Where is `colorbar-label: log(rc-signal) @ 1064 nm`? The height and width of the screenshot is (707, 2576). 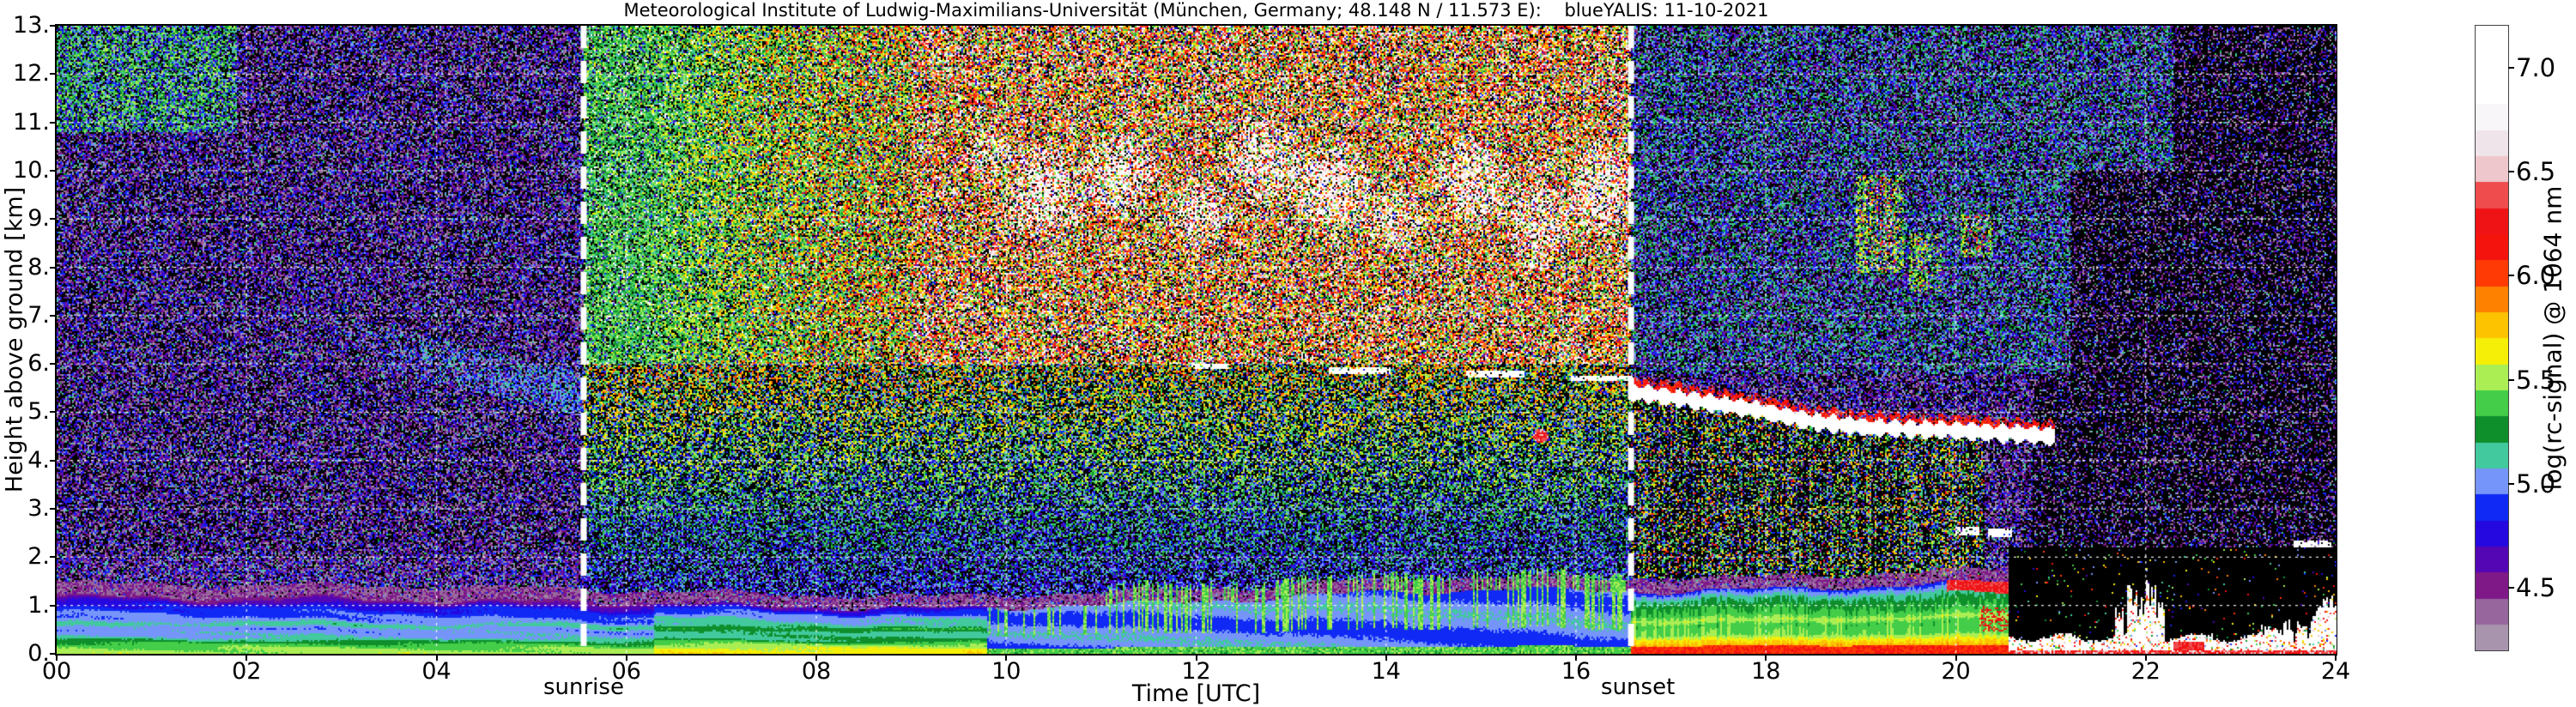
colorbar-label: log(rc-signal) @ 1064 nm is located at coordinates (2552, 338).